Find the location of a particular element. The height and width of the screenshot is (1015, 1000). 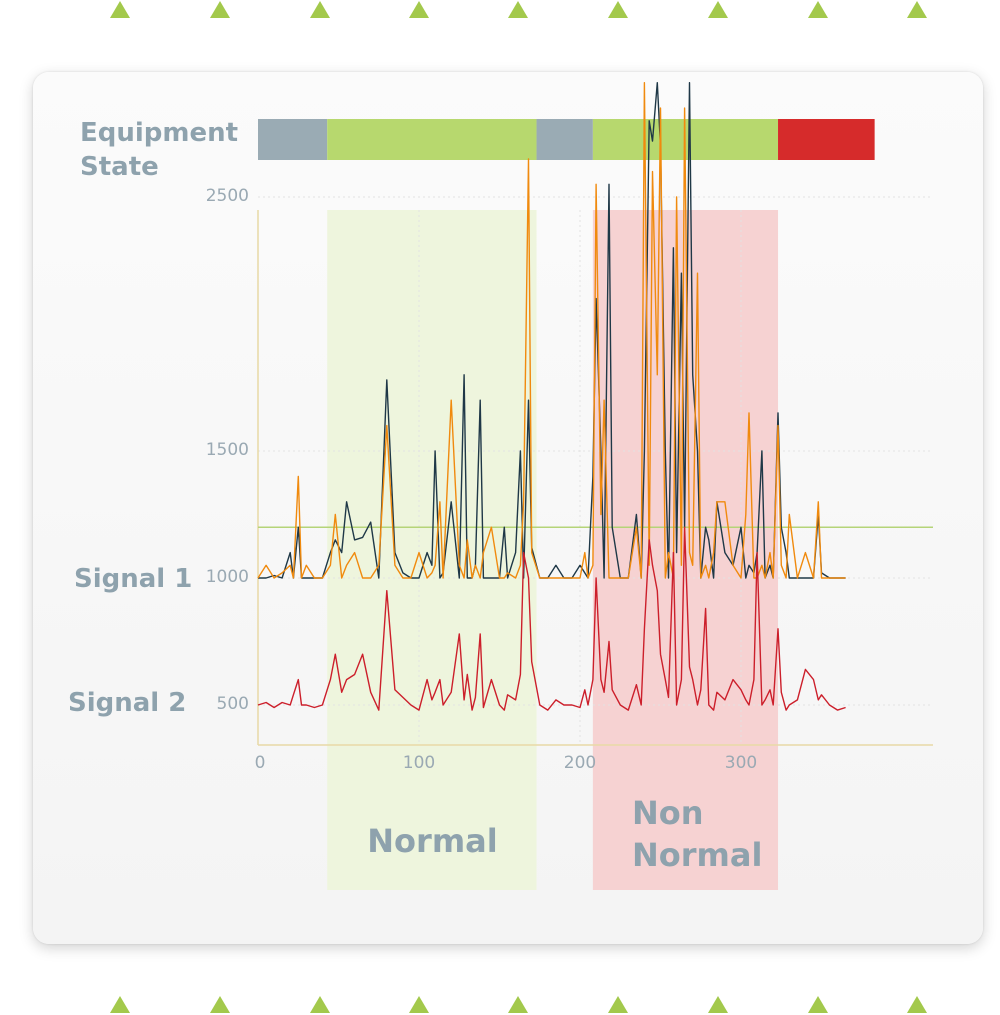

state-segment-alarm is located at coordinates (826, 139).